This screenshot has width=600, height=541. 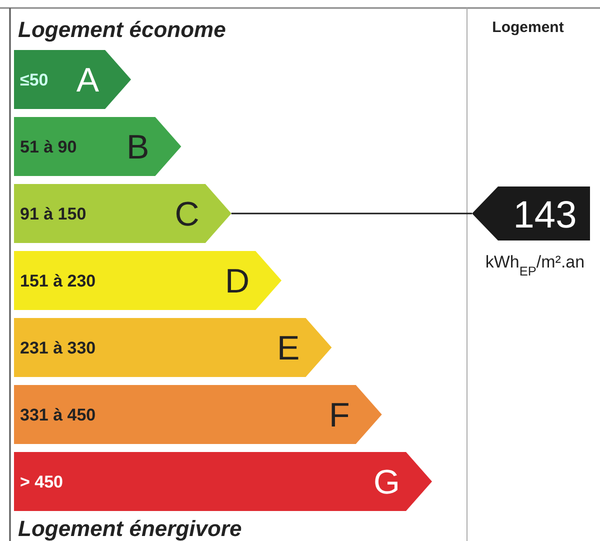 What do you see at coordinates (339, 415) in the screenshot?
I see `annotation: F` at bounding box center [339, 415].